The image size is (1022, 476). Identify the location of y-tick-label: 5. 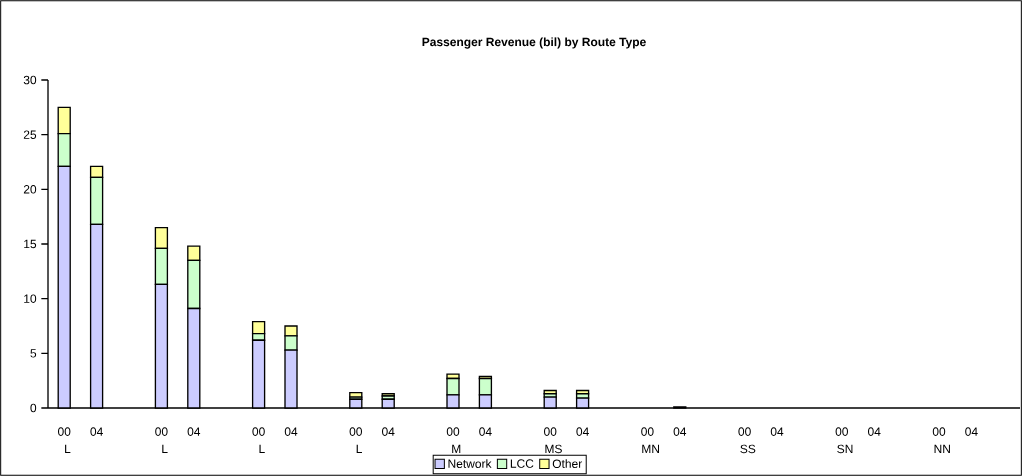
(33, 353).